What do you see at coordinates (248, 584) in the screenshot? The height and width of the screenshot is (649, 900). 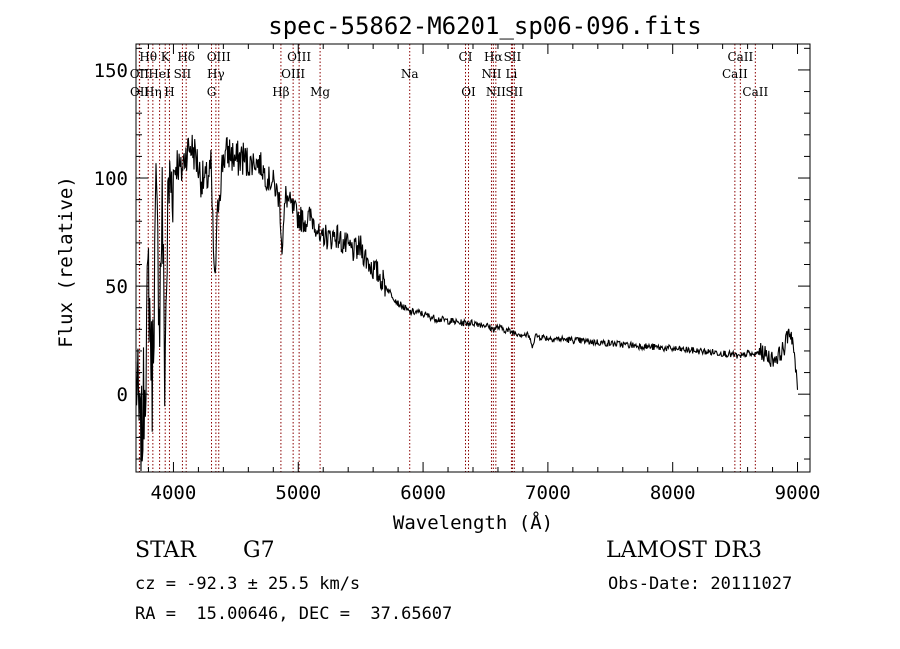 I see `redshift-text: cz = -92.3 ± 25.5 km/s` at bounding box center [248, 584].